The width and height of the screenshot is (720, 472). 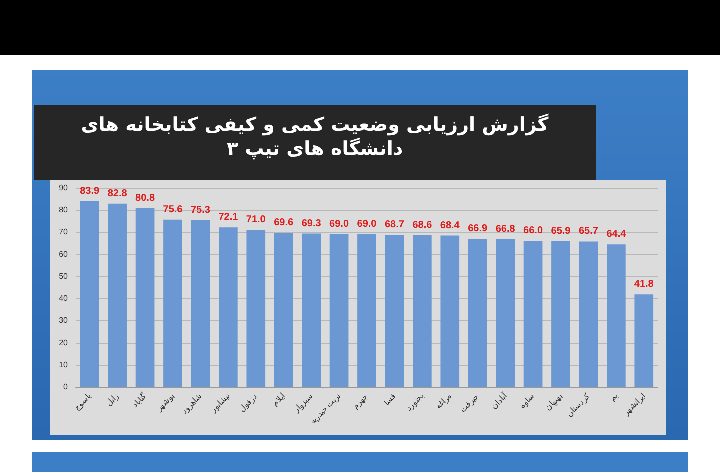 What do you see at coordinates (248, 403) in the screenshot?
I see `x-tick-label: دزفول` at bounding box center [248, 403].